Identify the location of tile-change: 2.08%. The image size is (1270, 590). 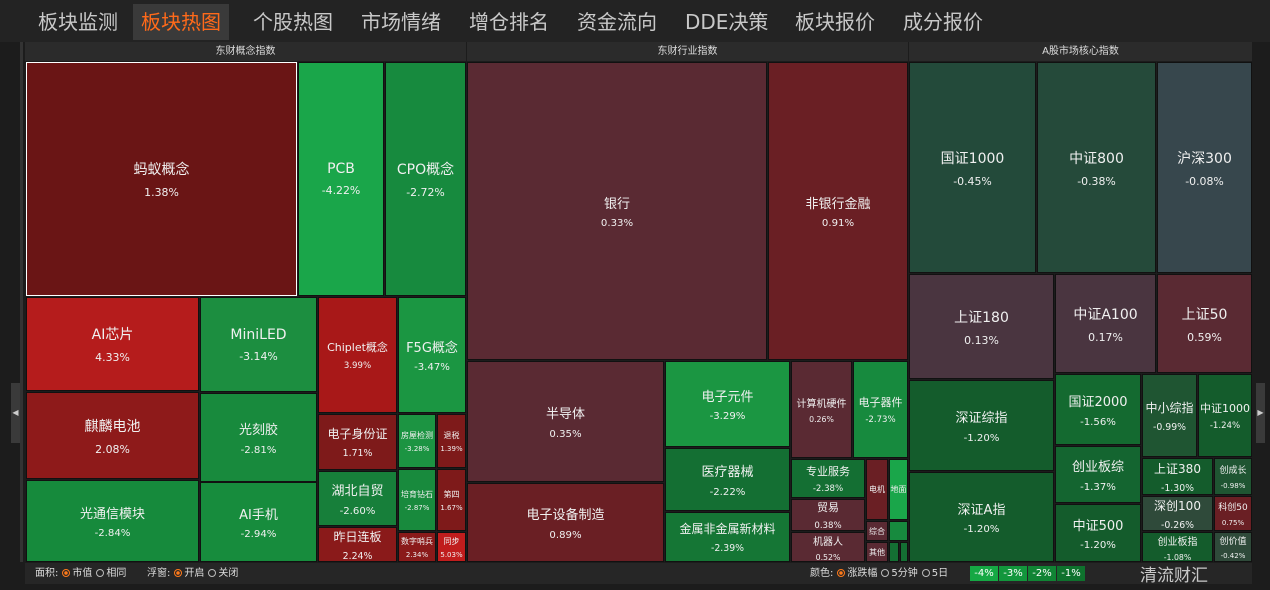
(112, 449).